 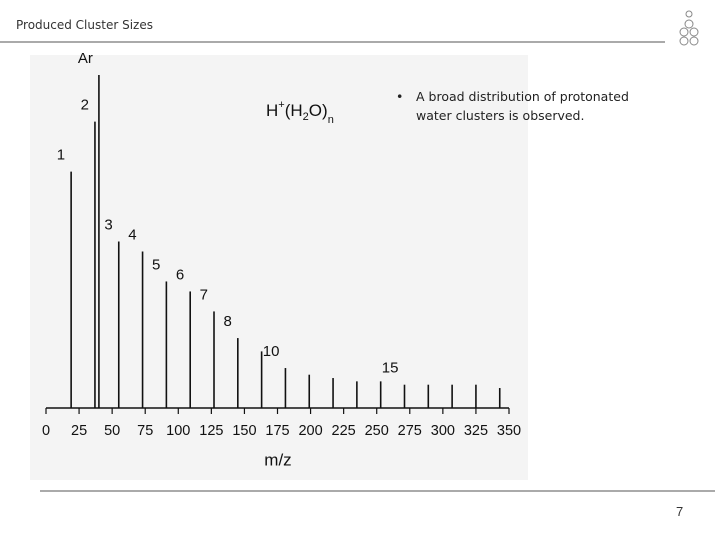 I want to click on peak-label: 4, so click(x=132, y=234).